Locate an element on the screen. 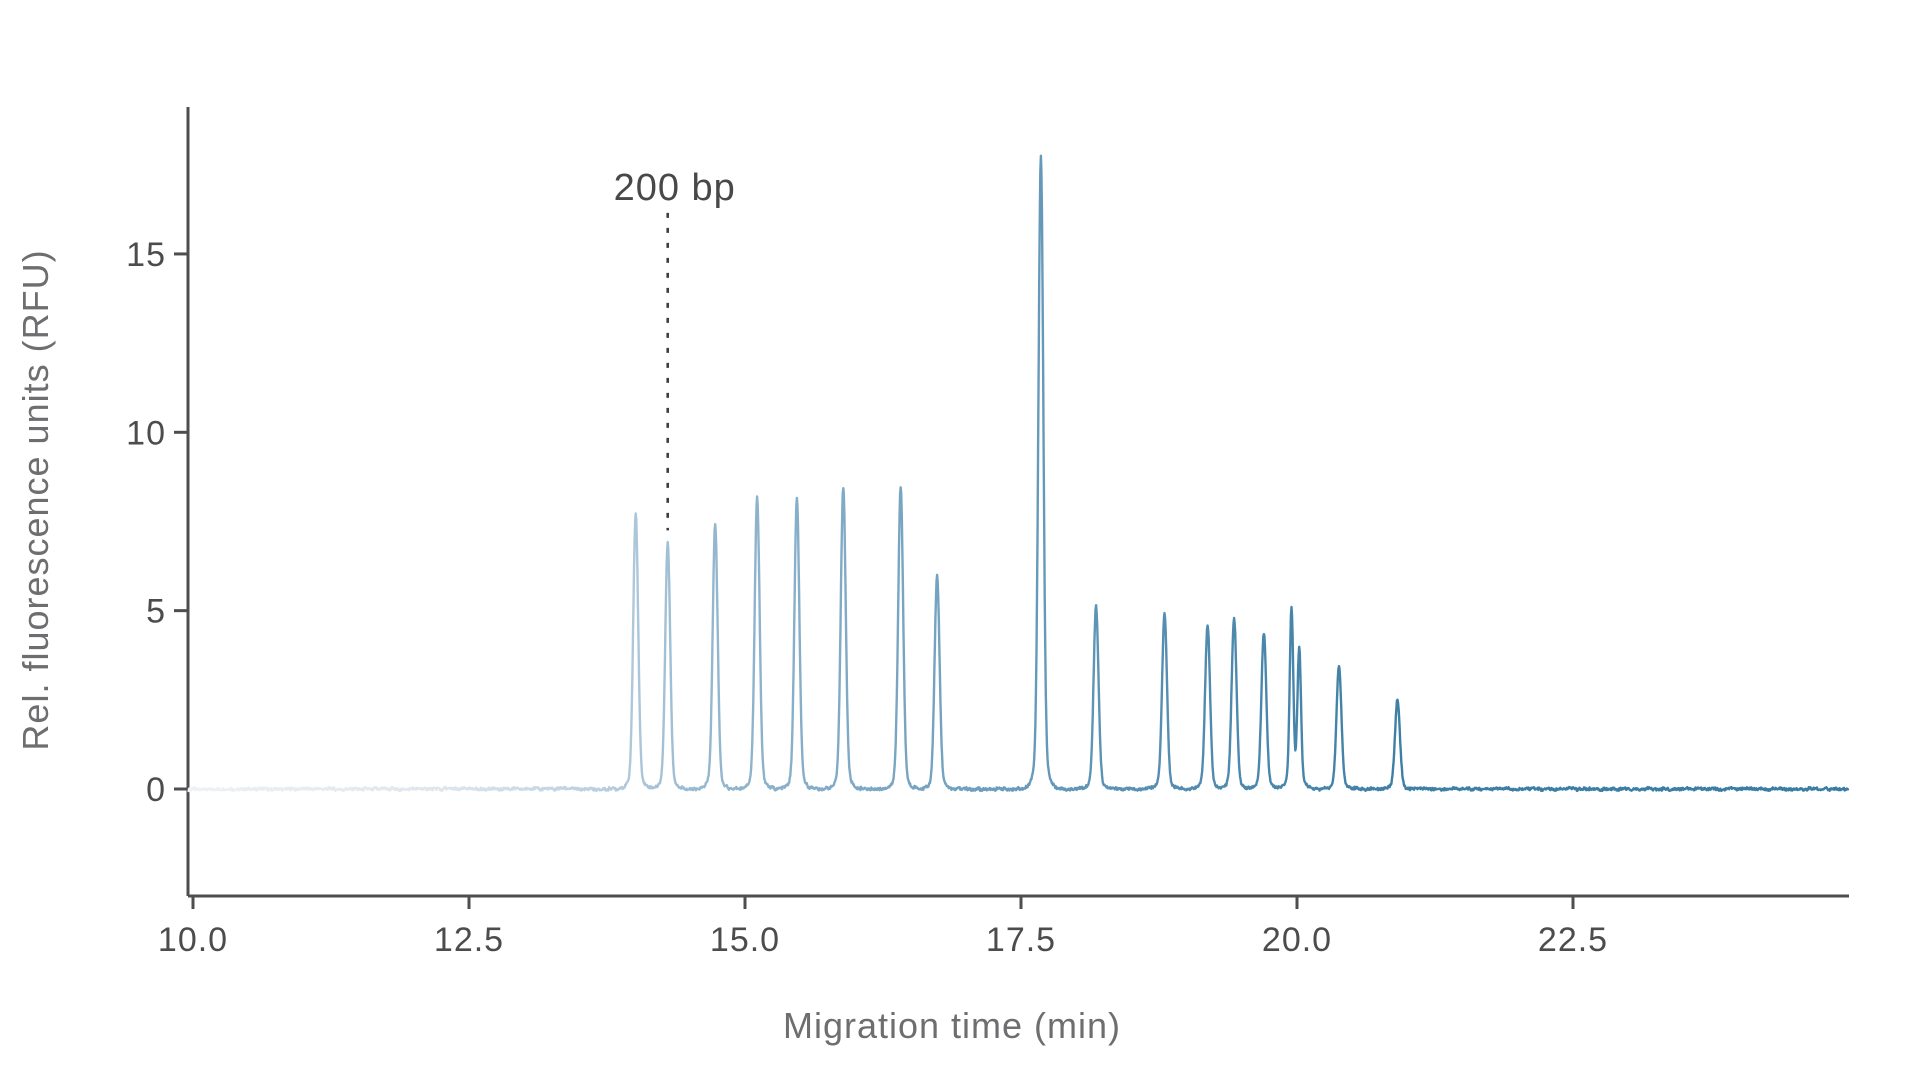 The image size is (1920, 1080). x-tick-label: 22.5 is located at coordinates (1573, 940).